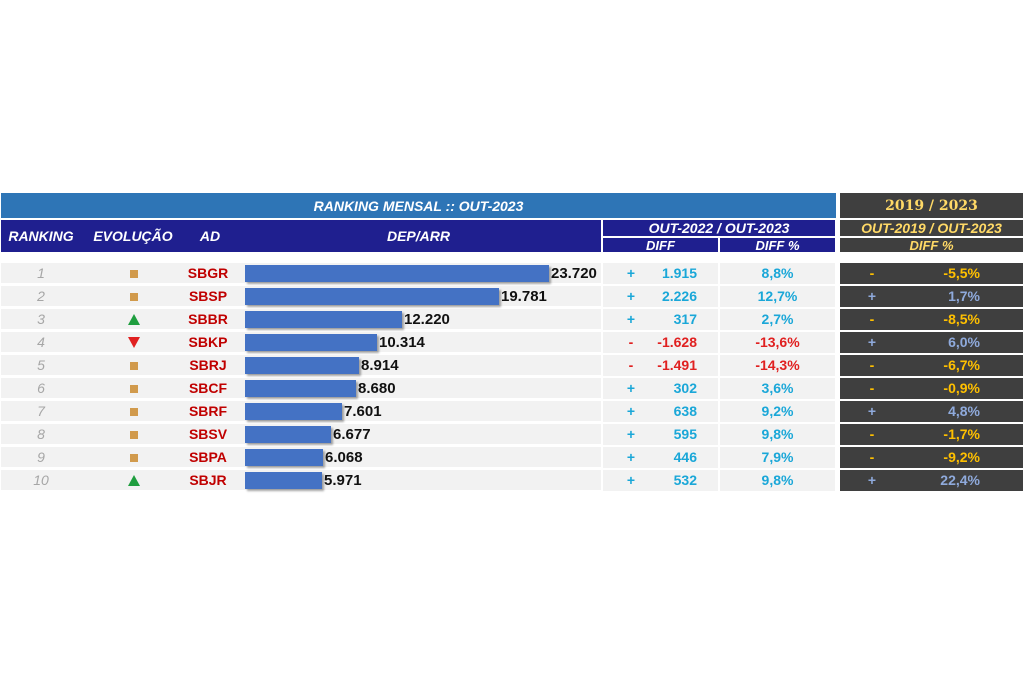  Describe the element at coordinates (210, 236) in the screenshot. I see `col-ad: AD` at that location.